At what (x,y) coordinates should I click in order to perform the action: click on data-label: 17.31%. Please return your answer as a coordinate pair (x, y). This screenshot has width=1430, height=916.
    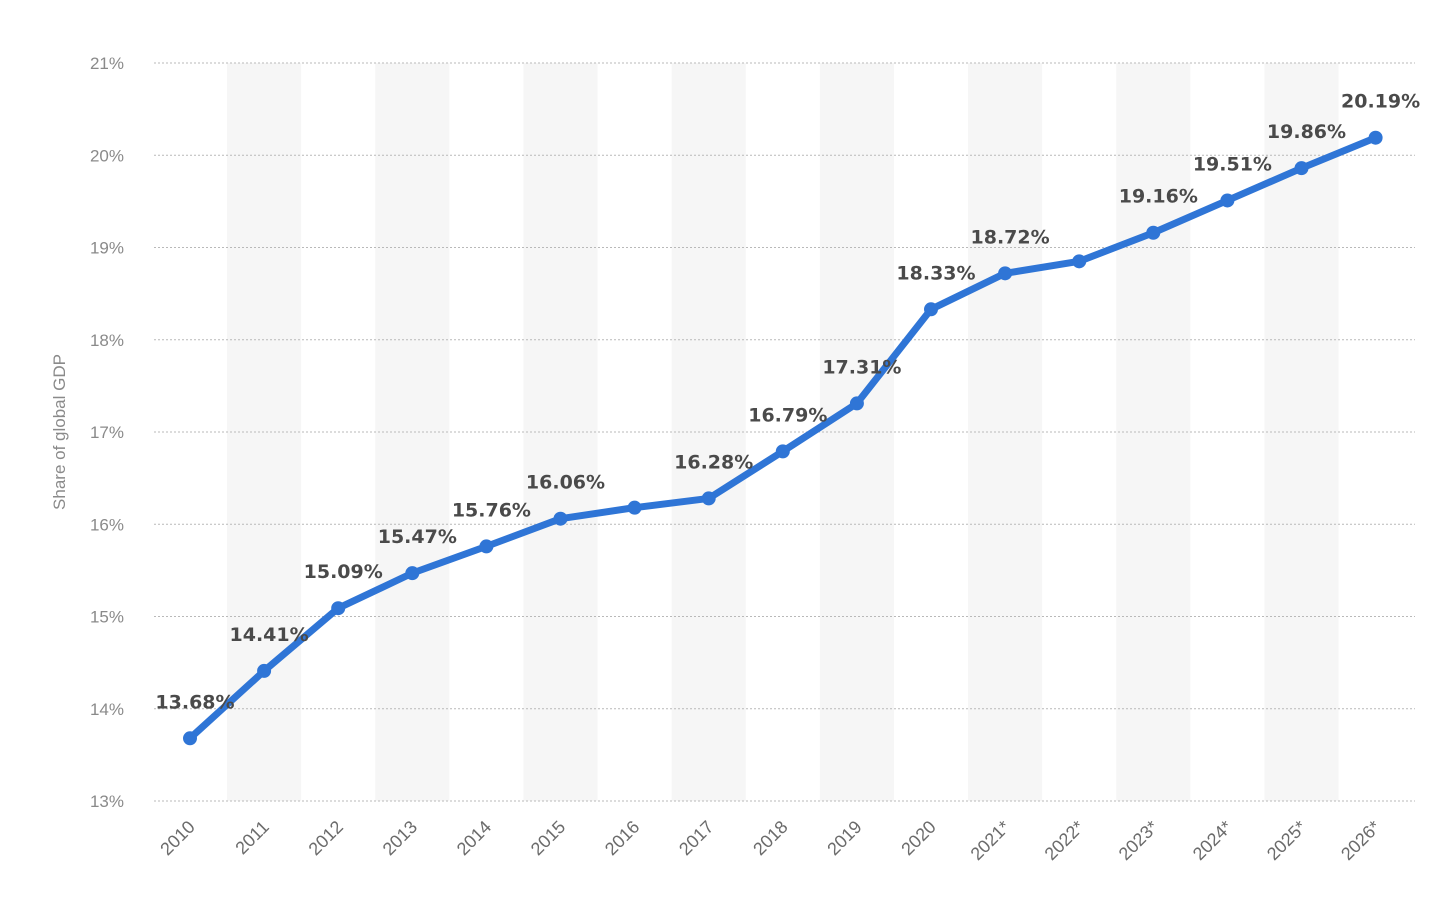
    Looking at the image, I should click on (861, 367).